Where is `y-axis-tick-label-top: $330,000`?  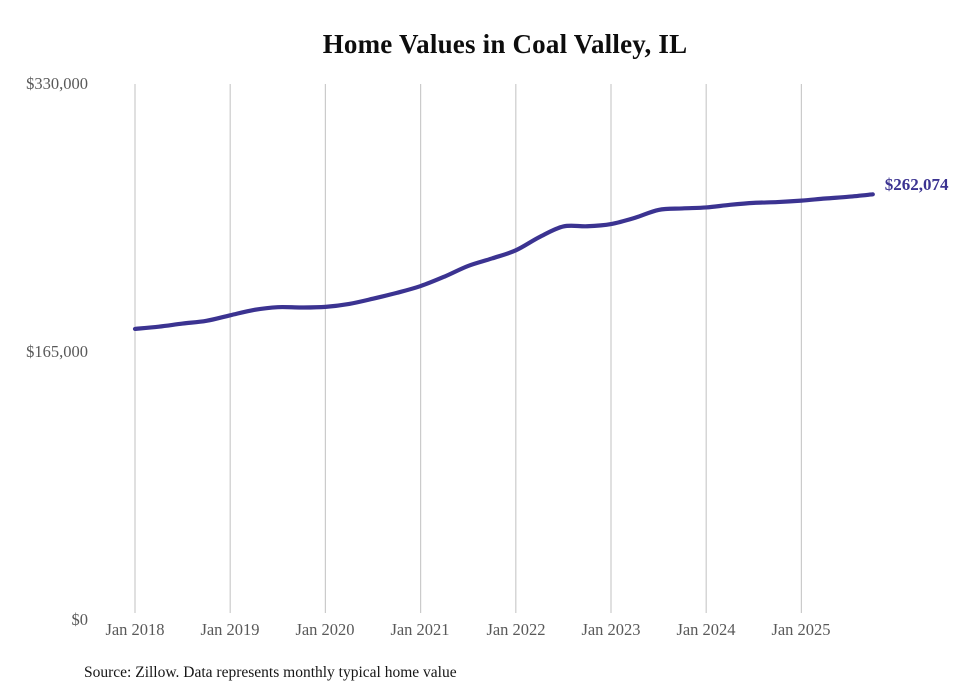
y-axis-tick-label-top: $330,000 is located at coordinates (57, 83).